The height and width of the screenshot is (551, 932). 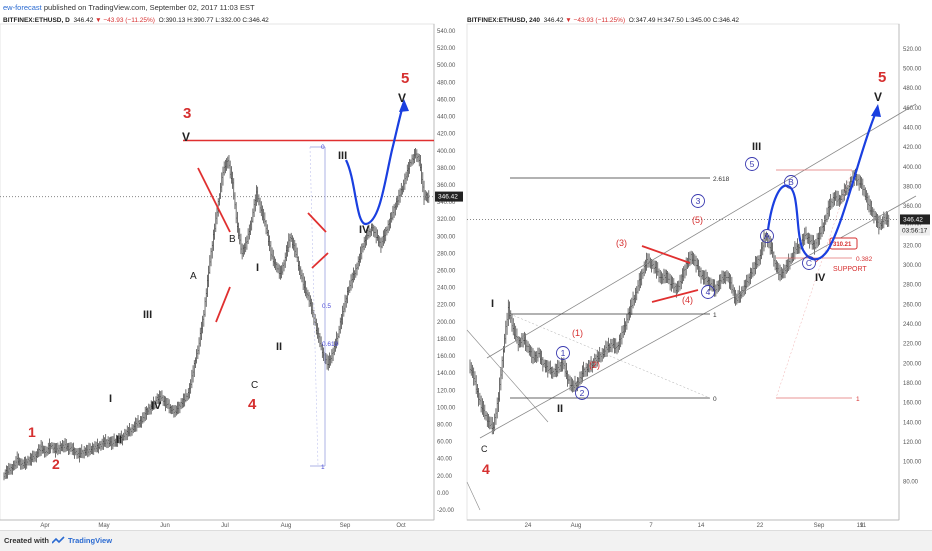 What do you see at coordinates (448, 197) in the screenshot?
I see `left-last-price-label: 346.42` at bounding box center [448, 197].